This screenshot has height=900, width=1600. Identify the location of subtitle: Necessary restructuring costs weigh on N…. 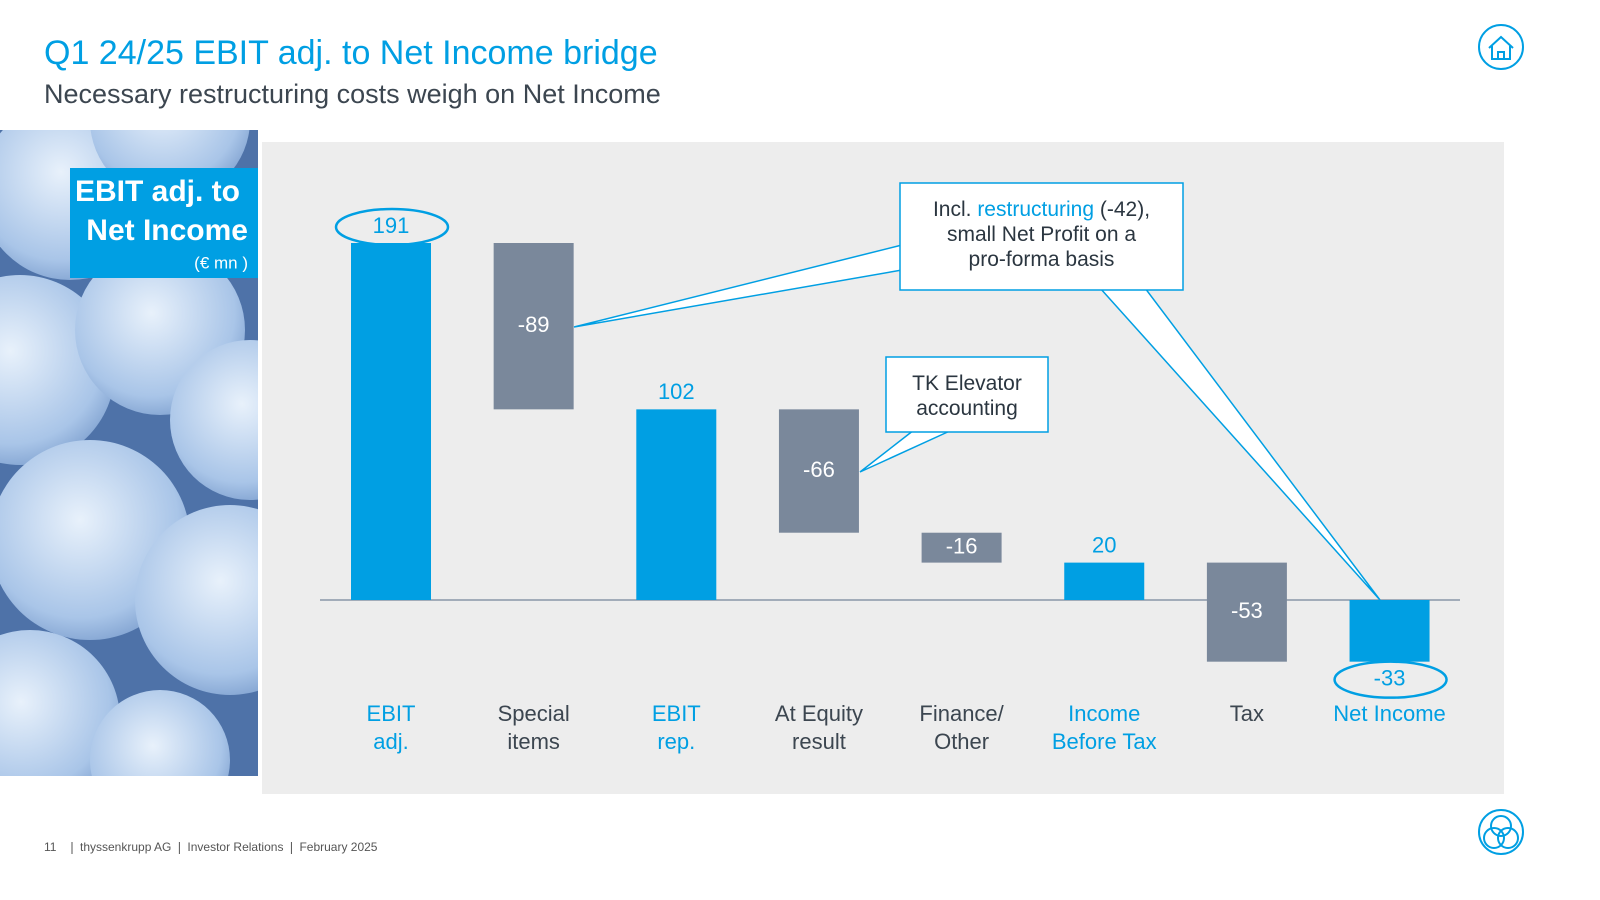
(352, 94).